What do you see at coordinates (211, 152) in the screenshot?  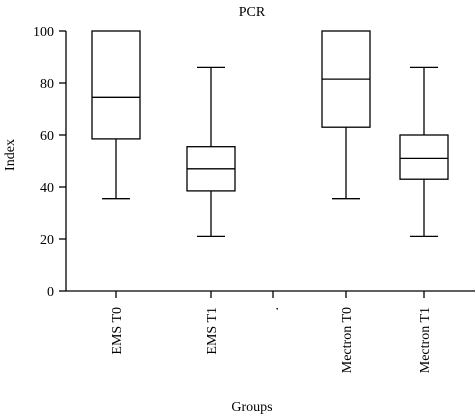 I see `box-ems-t1` at bounding box center [211, 152].